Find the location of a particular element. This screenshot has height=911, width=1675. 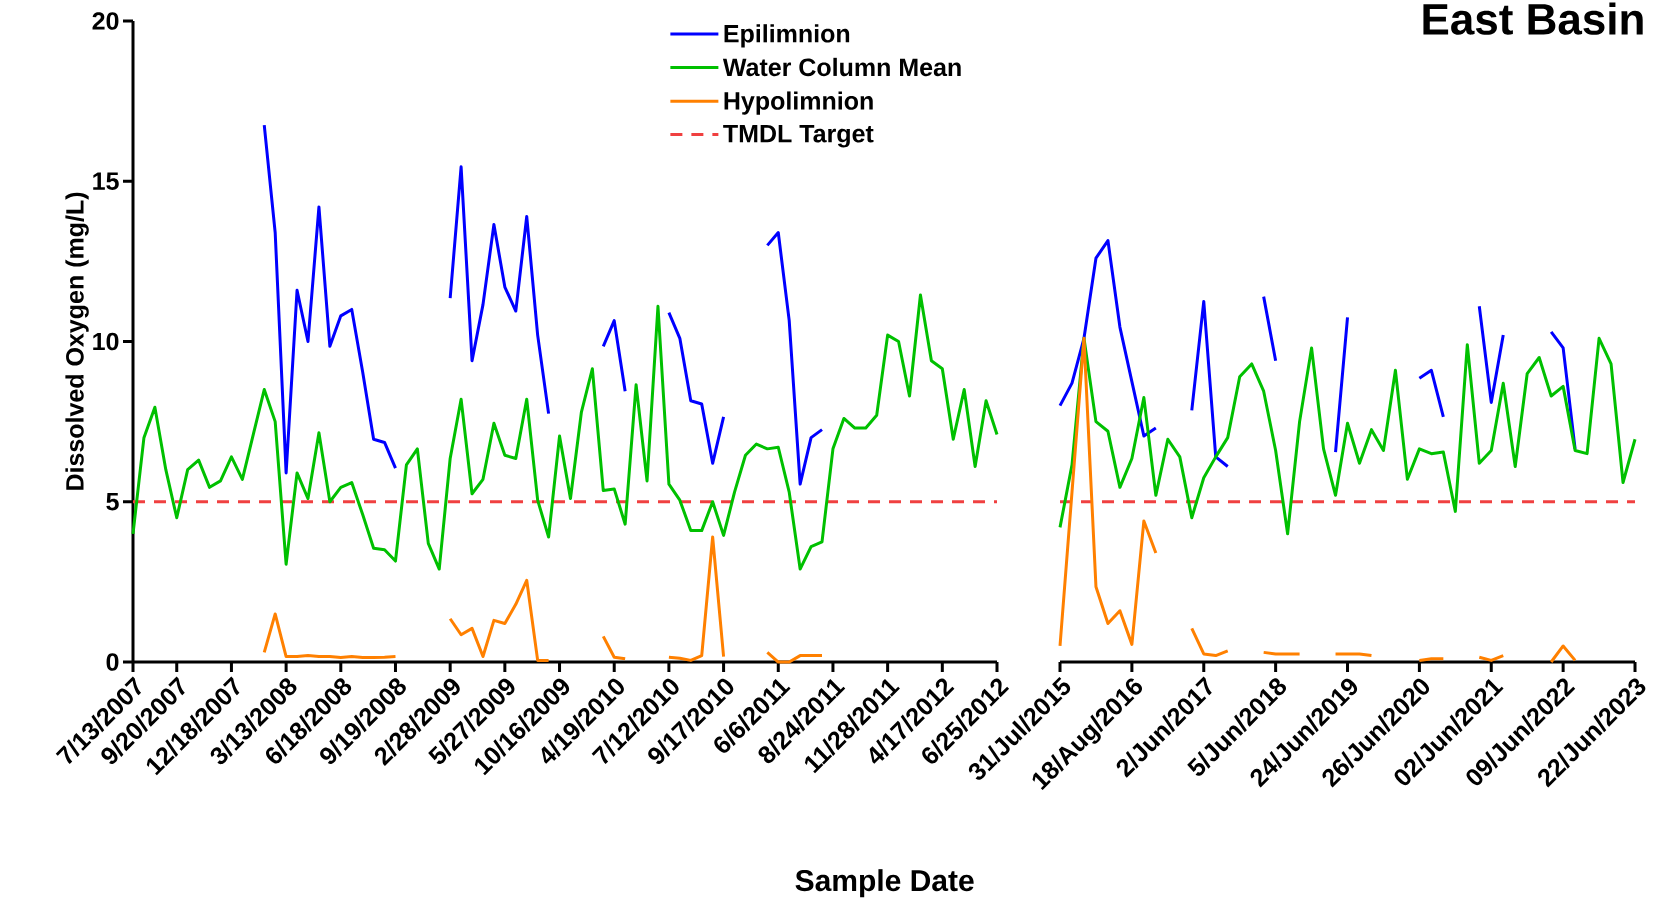

y-tick-label: 15 is located at coordinates (106, 181).